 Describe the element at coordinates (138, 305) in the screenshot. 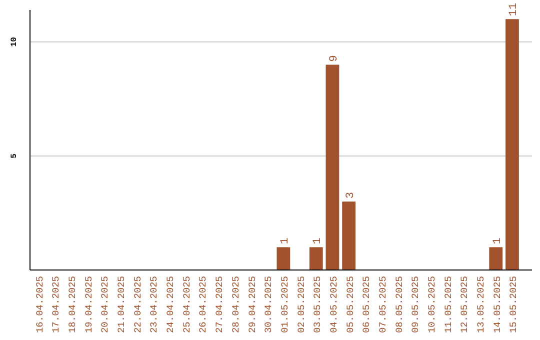

I see `x-tick-label: 22.04.2025` at that location.